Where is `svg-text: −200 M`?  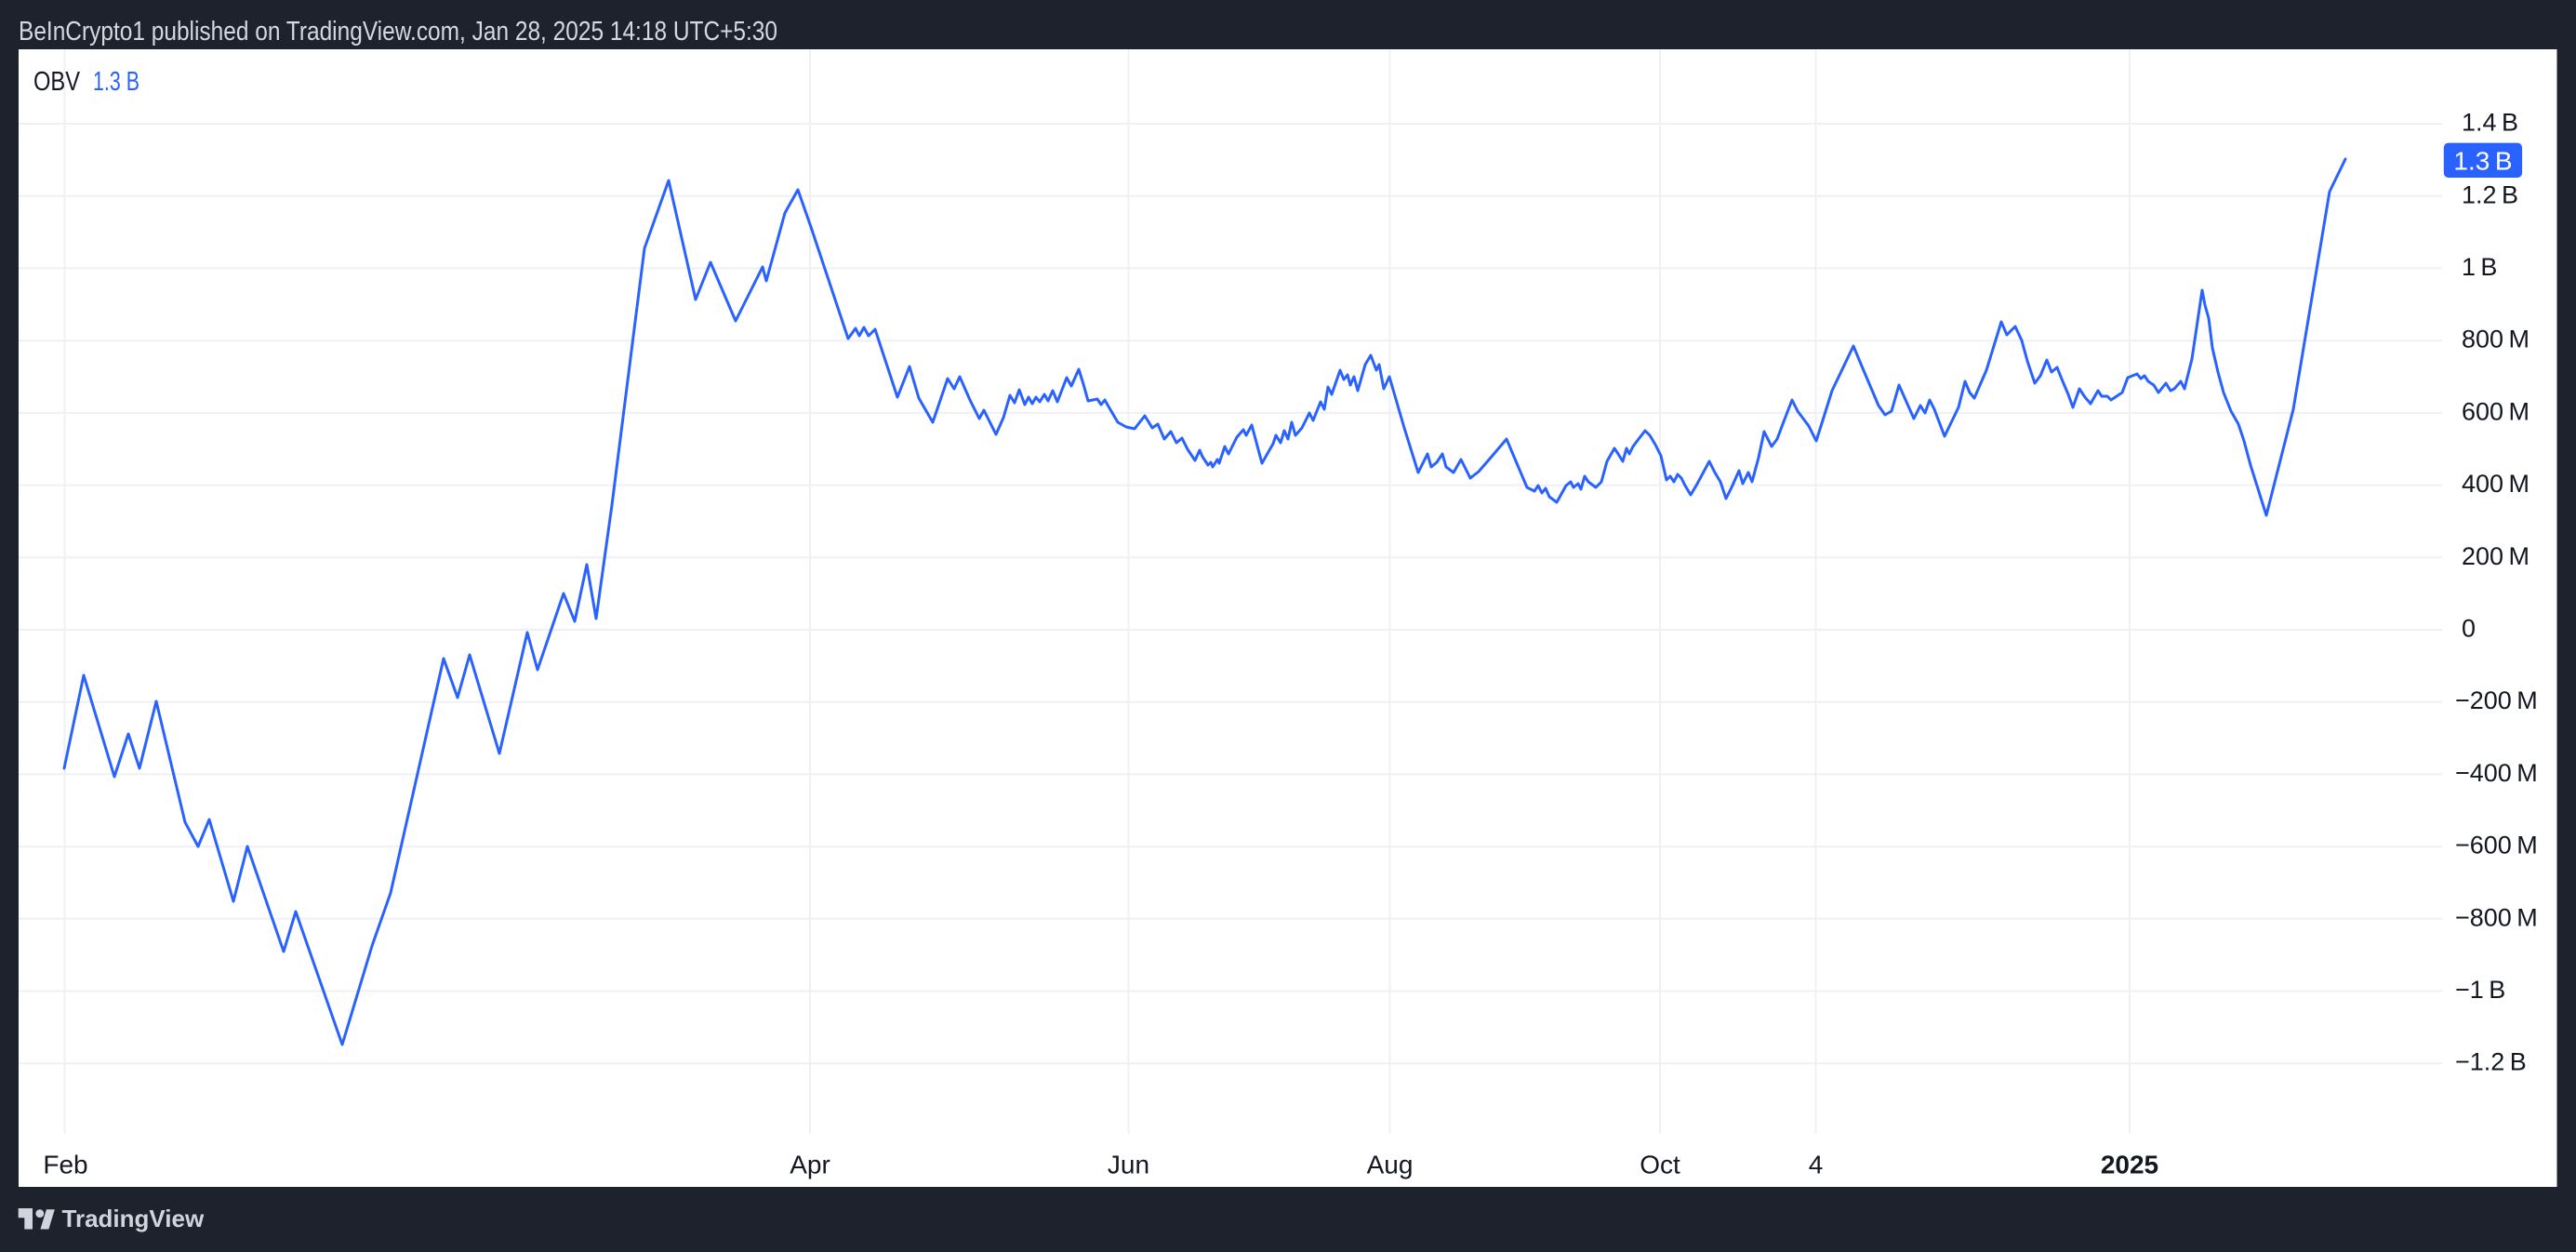
svg-text: −200 M is located at coordinates (2496, 700).